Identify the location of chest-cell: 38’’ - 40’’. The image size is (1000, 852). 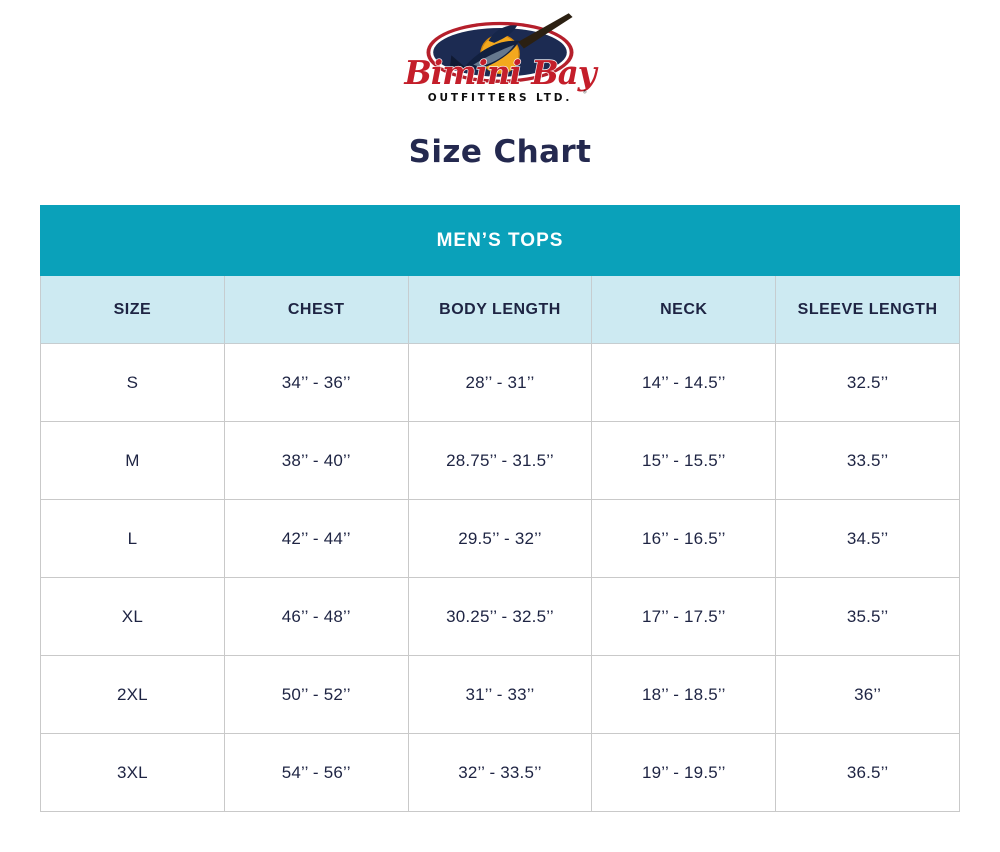
(316, 460).